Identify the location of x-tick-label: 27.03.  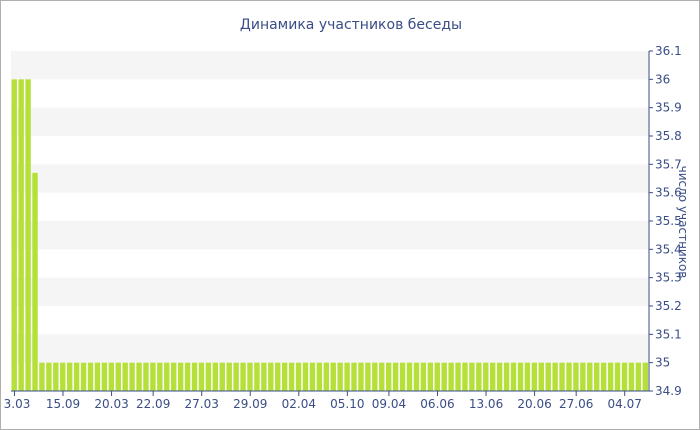
(202, 404).